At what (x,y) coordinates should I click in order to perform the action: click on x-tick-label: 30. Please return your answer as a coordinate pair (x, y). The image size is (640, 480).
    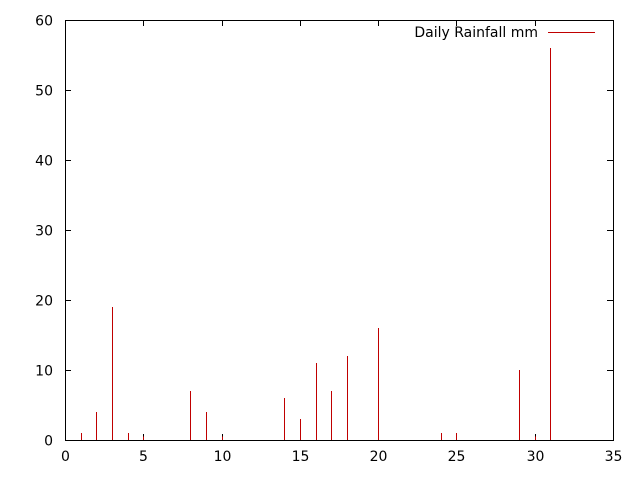
    Looking at the image, I should click on (536, 457).